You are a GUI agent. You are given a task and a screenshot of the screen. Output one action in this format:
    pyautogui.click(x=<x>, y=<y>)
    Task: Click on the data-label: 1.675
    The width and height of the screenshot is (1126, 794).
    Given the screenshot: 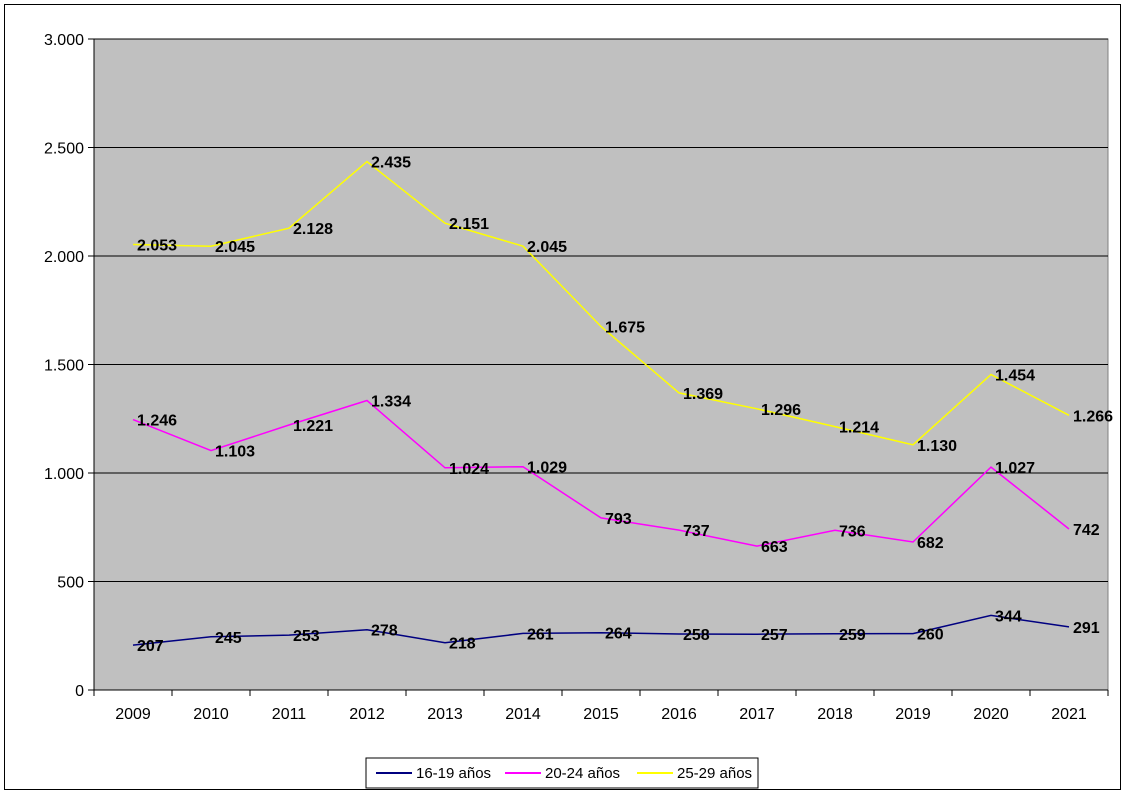 What is the action you would take?
    pyautogui.click(x=625, y=328)
    